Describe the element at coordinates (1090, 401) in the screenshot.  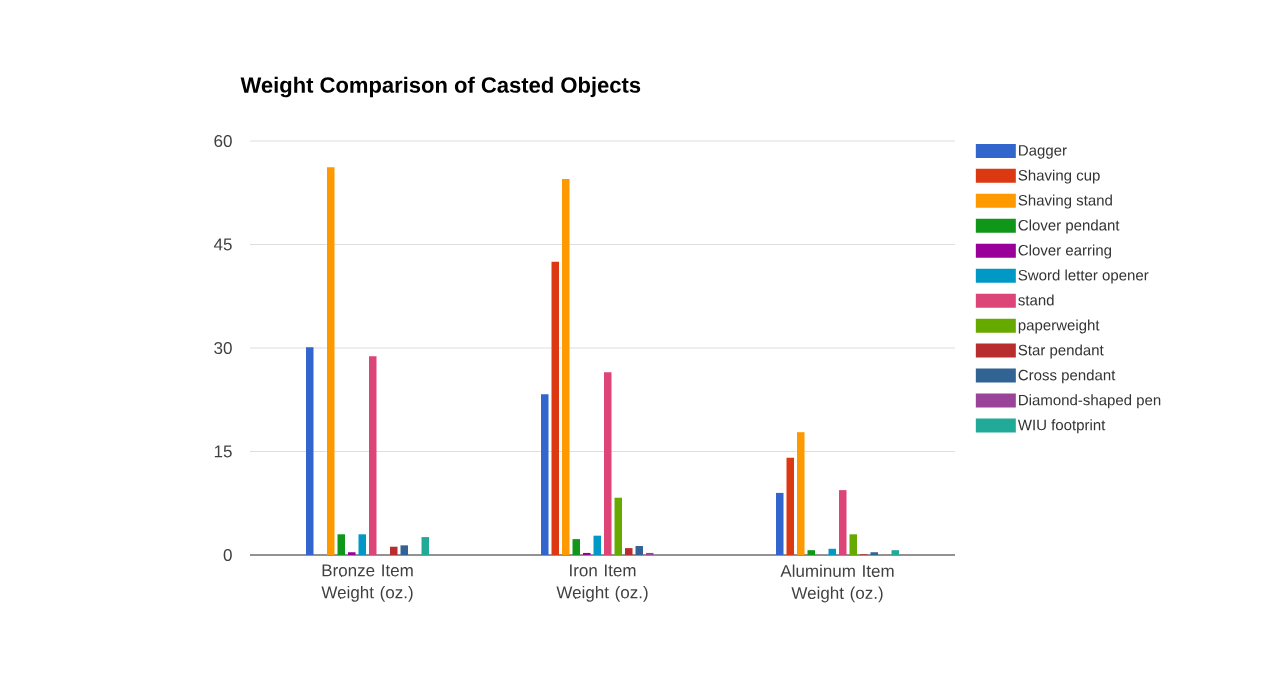
I see `legend-label: Diamond-shaped pen` at that location.